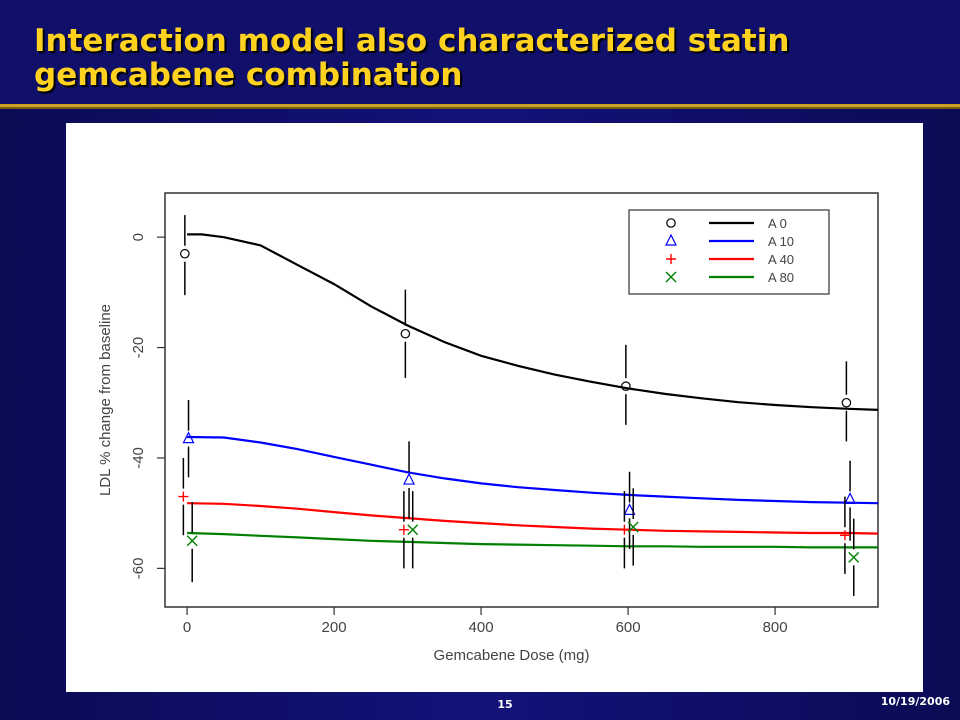 This screenshot has height=720, width=960. Describe the element at coordinates (138, 237) in the screenshot. I see `y-tick-label: 0` at that location.